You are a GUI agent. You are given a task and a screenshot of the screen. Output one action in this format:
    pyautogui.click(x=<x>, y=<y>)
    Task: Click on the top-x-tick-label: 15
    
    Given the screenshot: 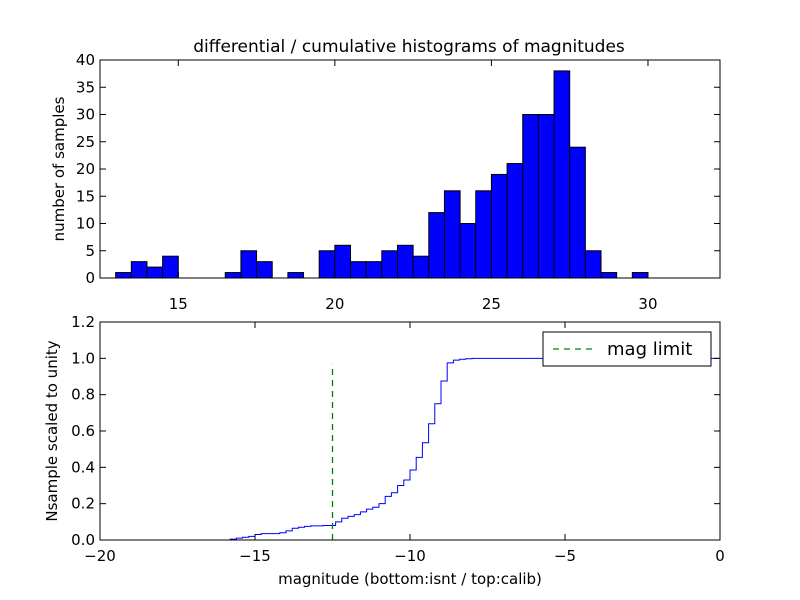 What is the action you would take?
    pyautogui.click(x=178, y=304)
    